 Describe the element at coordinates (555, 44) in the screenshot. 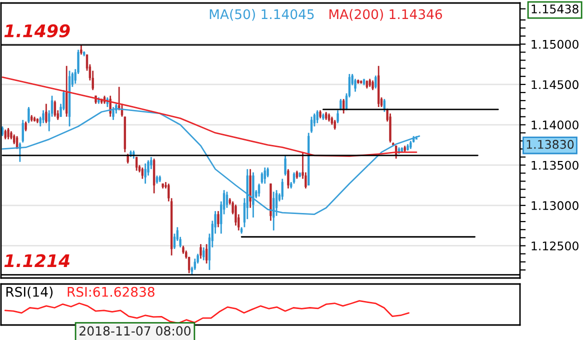

I see `y-tick-label: 1.15000` at that location.